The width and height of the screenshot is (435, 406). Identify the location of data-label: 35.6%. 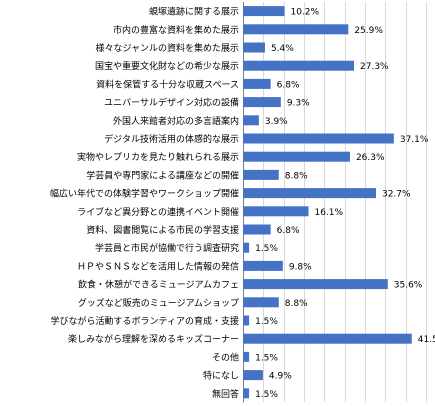
(408, 286).